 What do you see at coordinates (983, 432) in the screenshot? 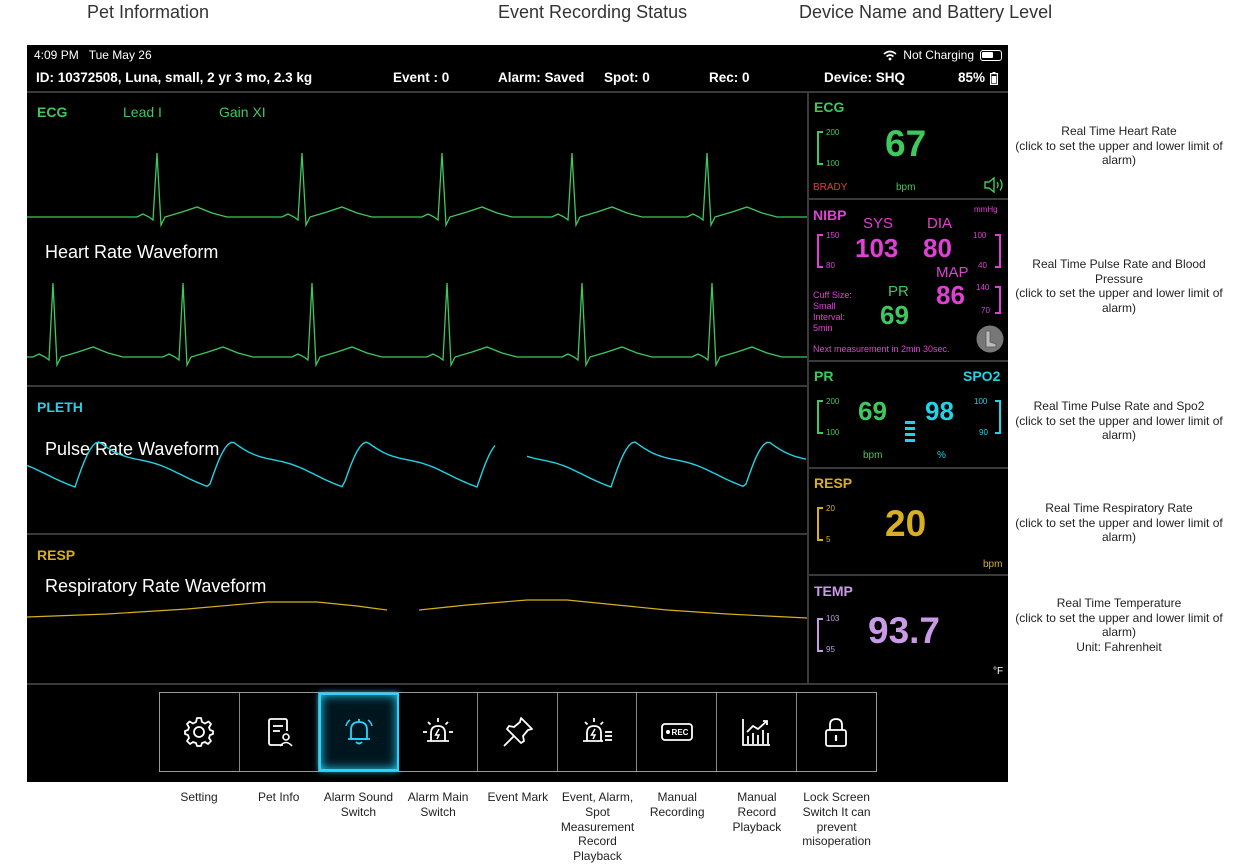
I see `spo2-lower-limit: 90` at bounding box center [983, 432].